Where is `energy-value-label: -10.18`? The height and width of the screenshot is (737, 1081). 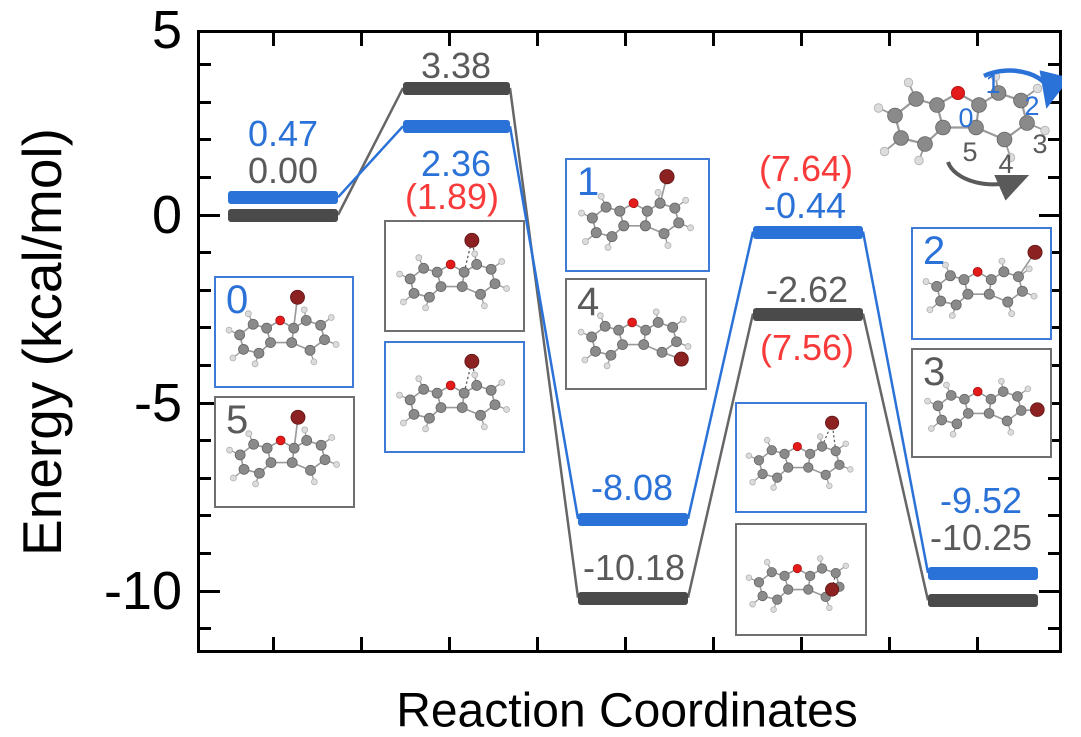 energy-value-label: -10.18 is located at coordinates (634, 567).